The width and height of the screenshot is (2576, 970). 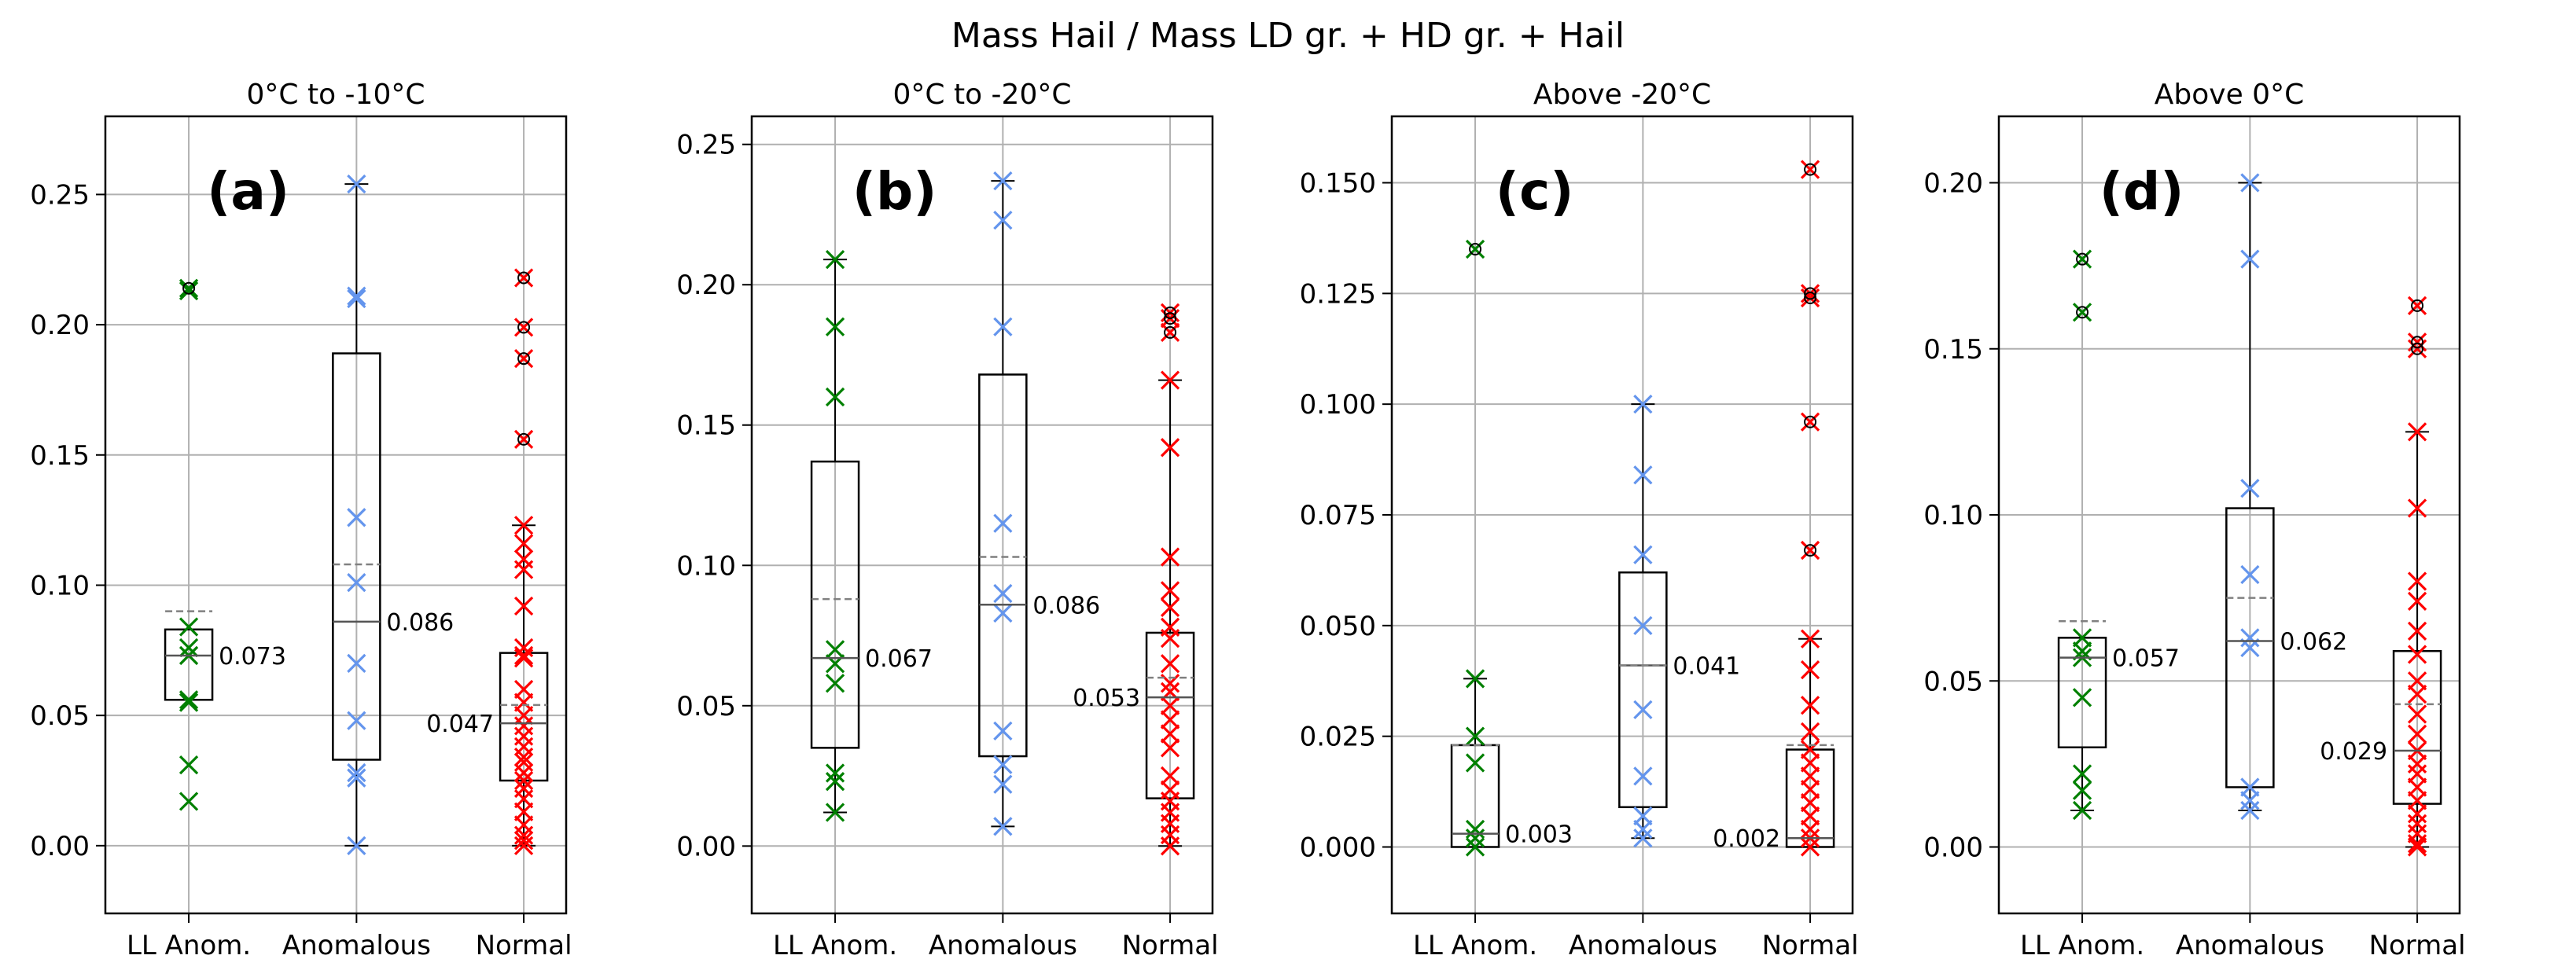 I want to click on plot-frame, so click(x=336, y=515).